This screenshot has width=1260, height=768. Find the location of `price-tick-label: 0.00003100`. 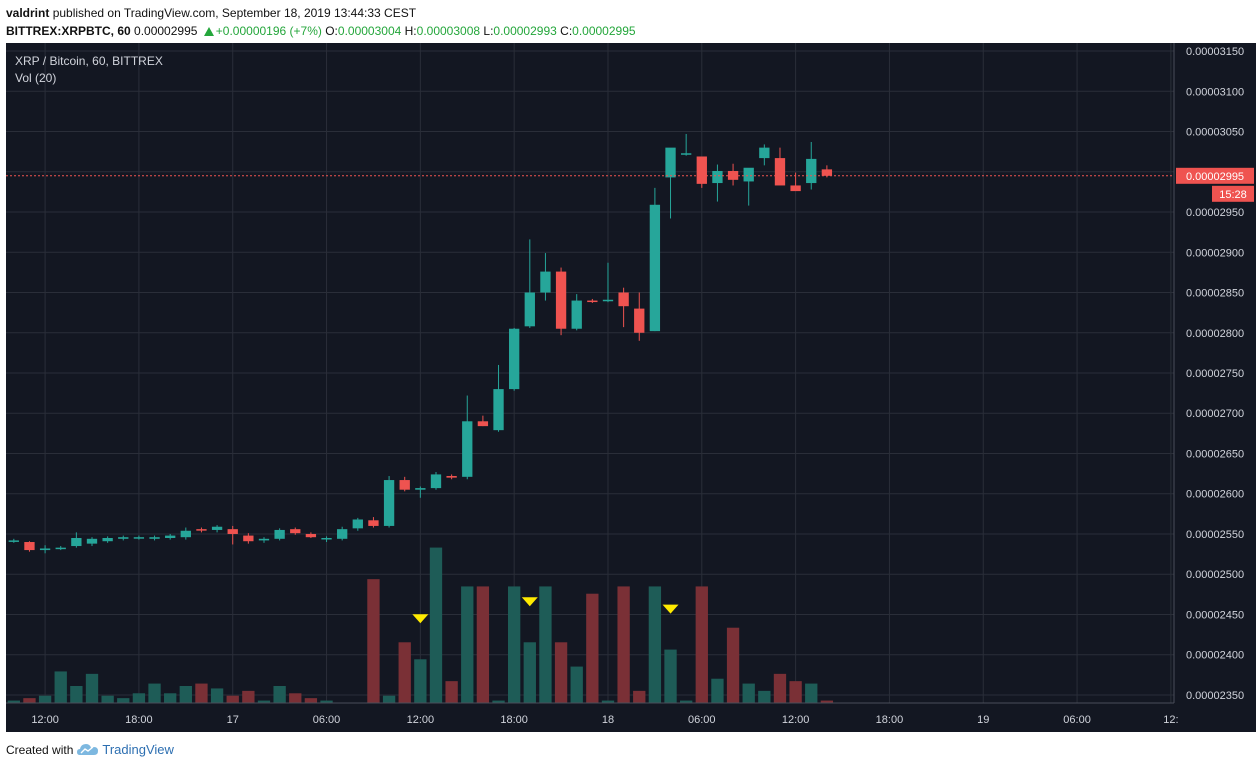

price-tick-label: 0.00003100 is located at coordinates (1215, 92).